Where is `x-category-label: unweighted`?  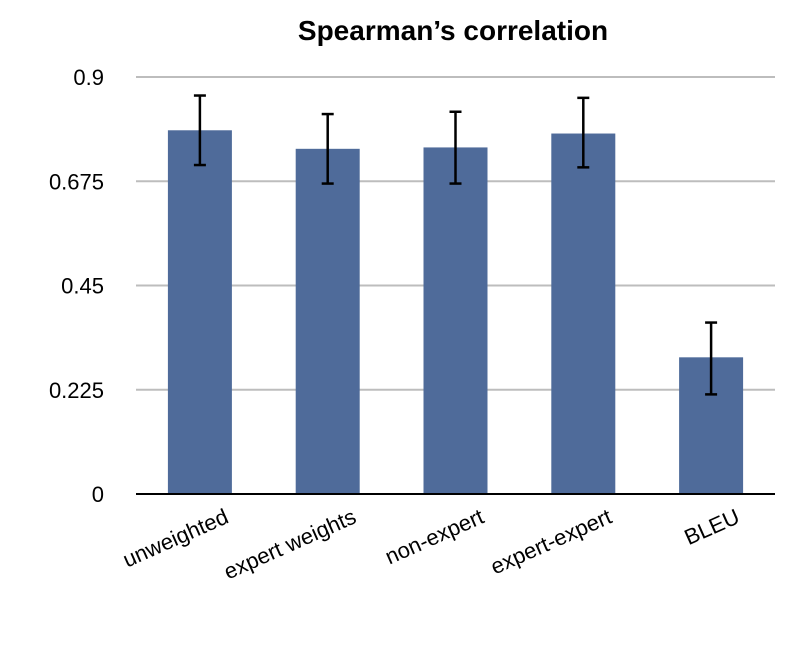 x-category-label: unweighted is located at coordinates (175, 538).